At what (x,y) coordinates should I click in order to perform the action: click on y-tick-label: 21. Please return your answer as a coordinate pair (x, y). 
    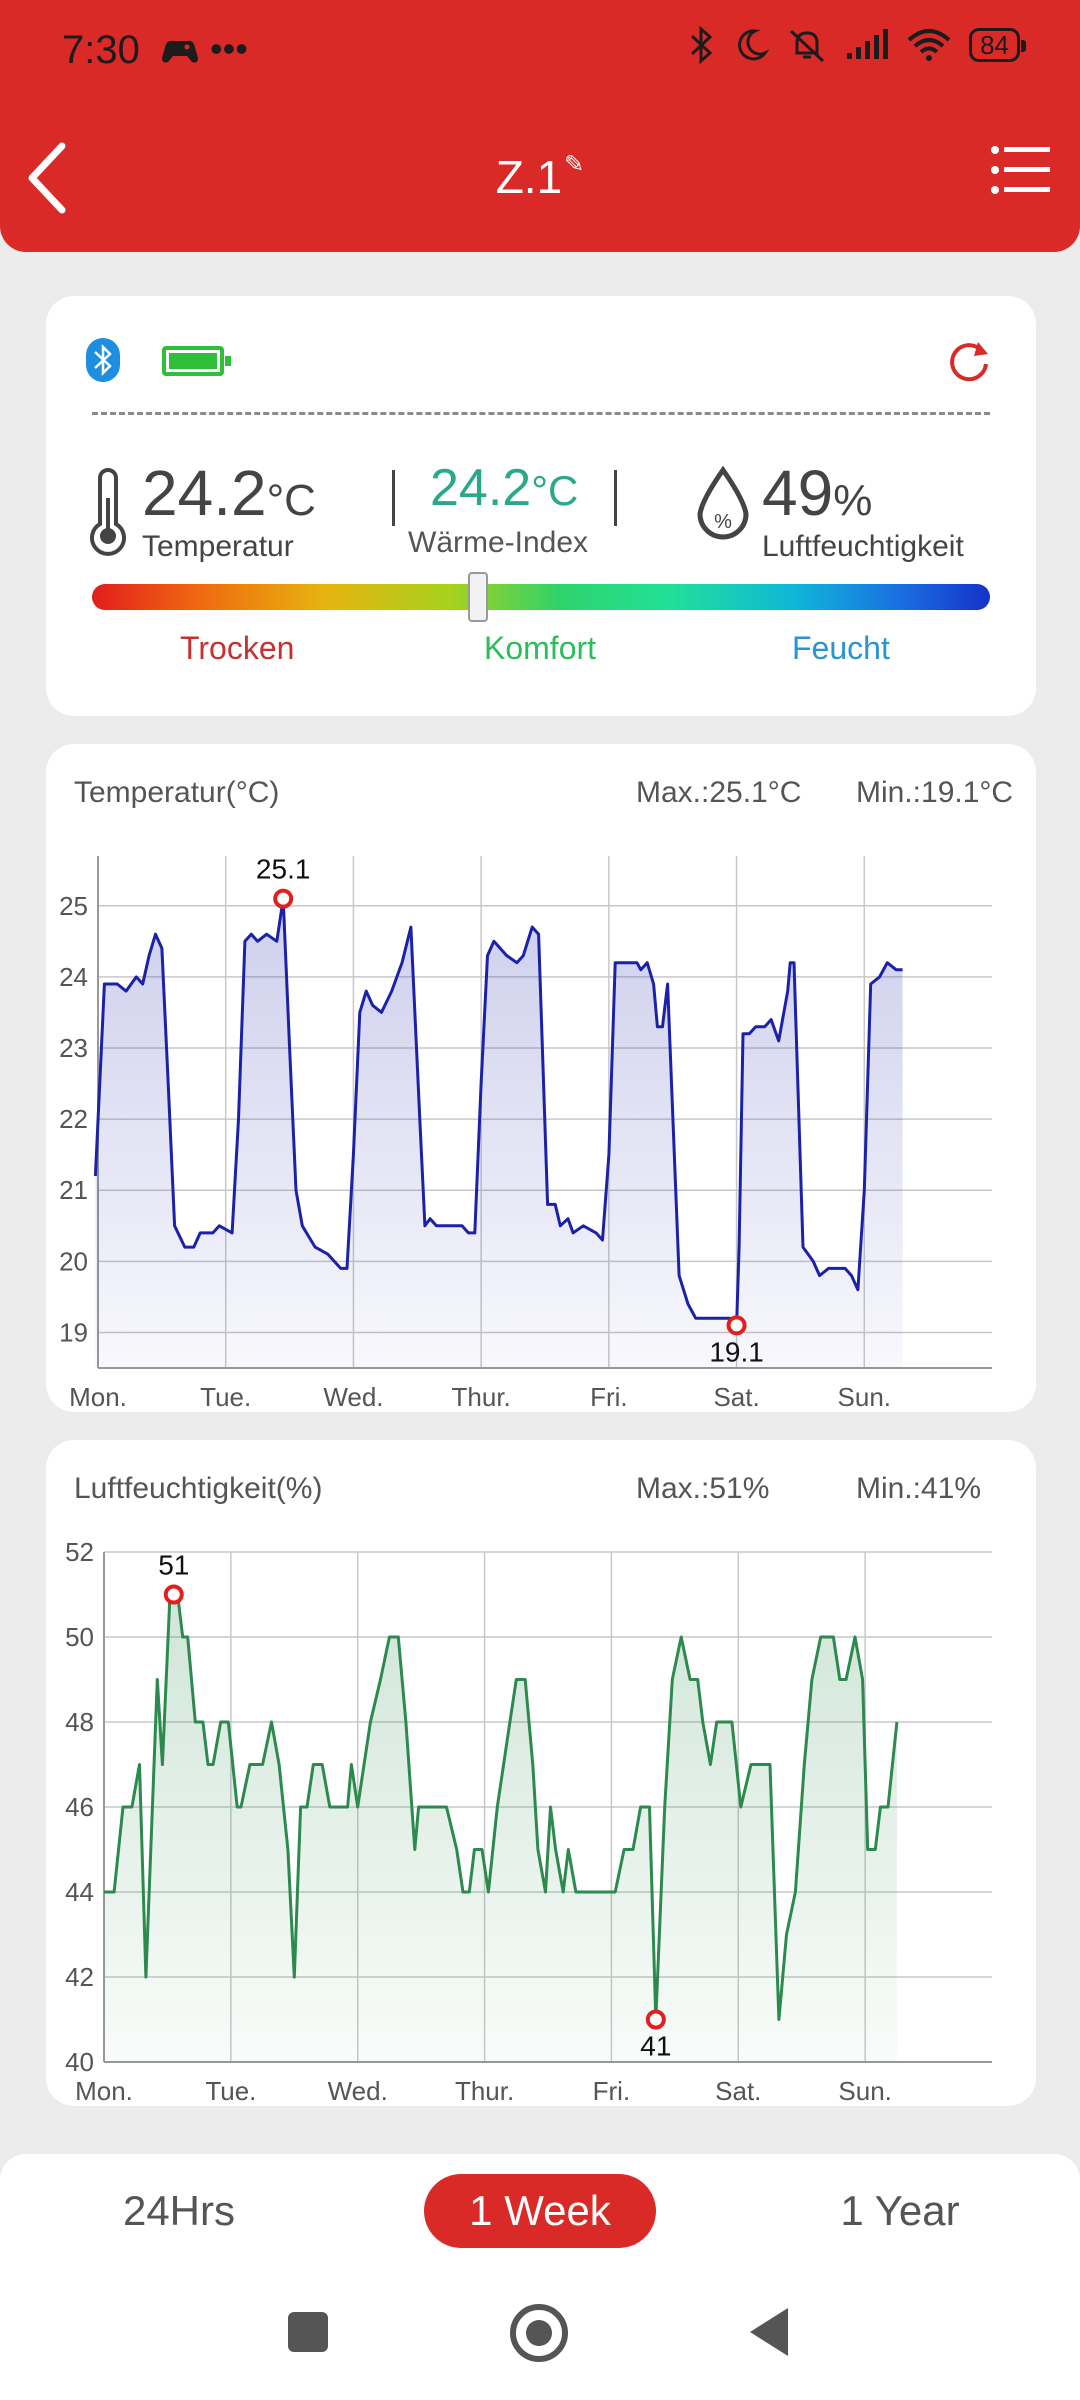
    Looking at the image, I should click on (73, 1190).